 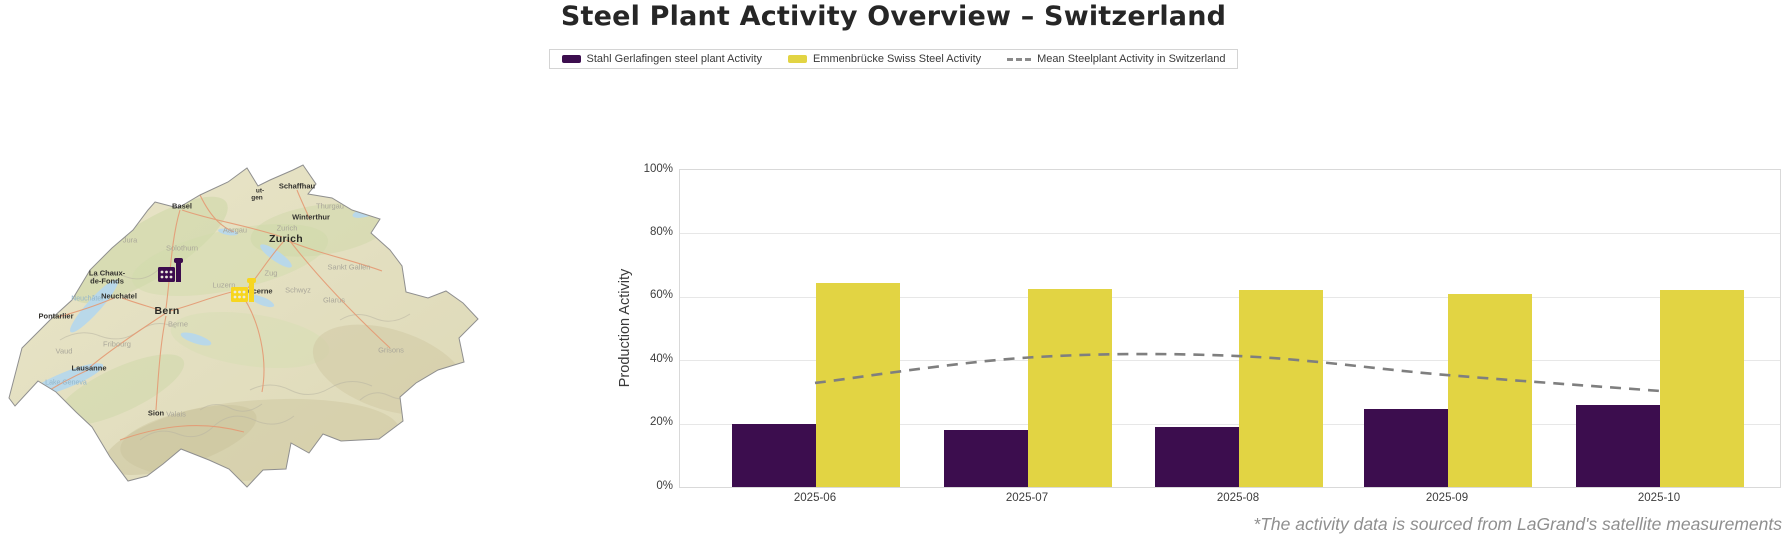 What do you see at coordinates (571, 59) in the screenshot?
I see `gerlafingen-swatch-icon` at bounding box center [571, 59].